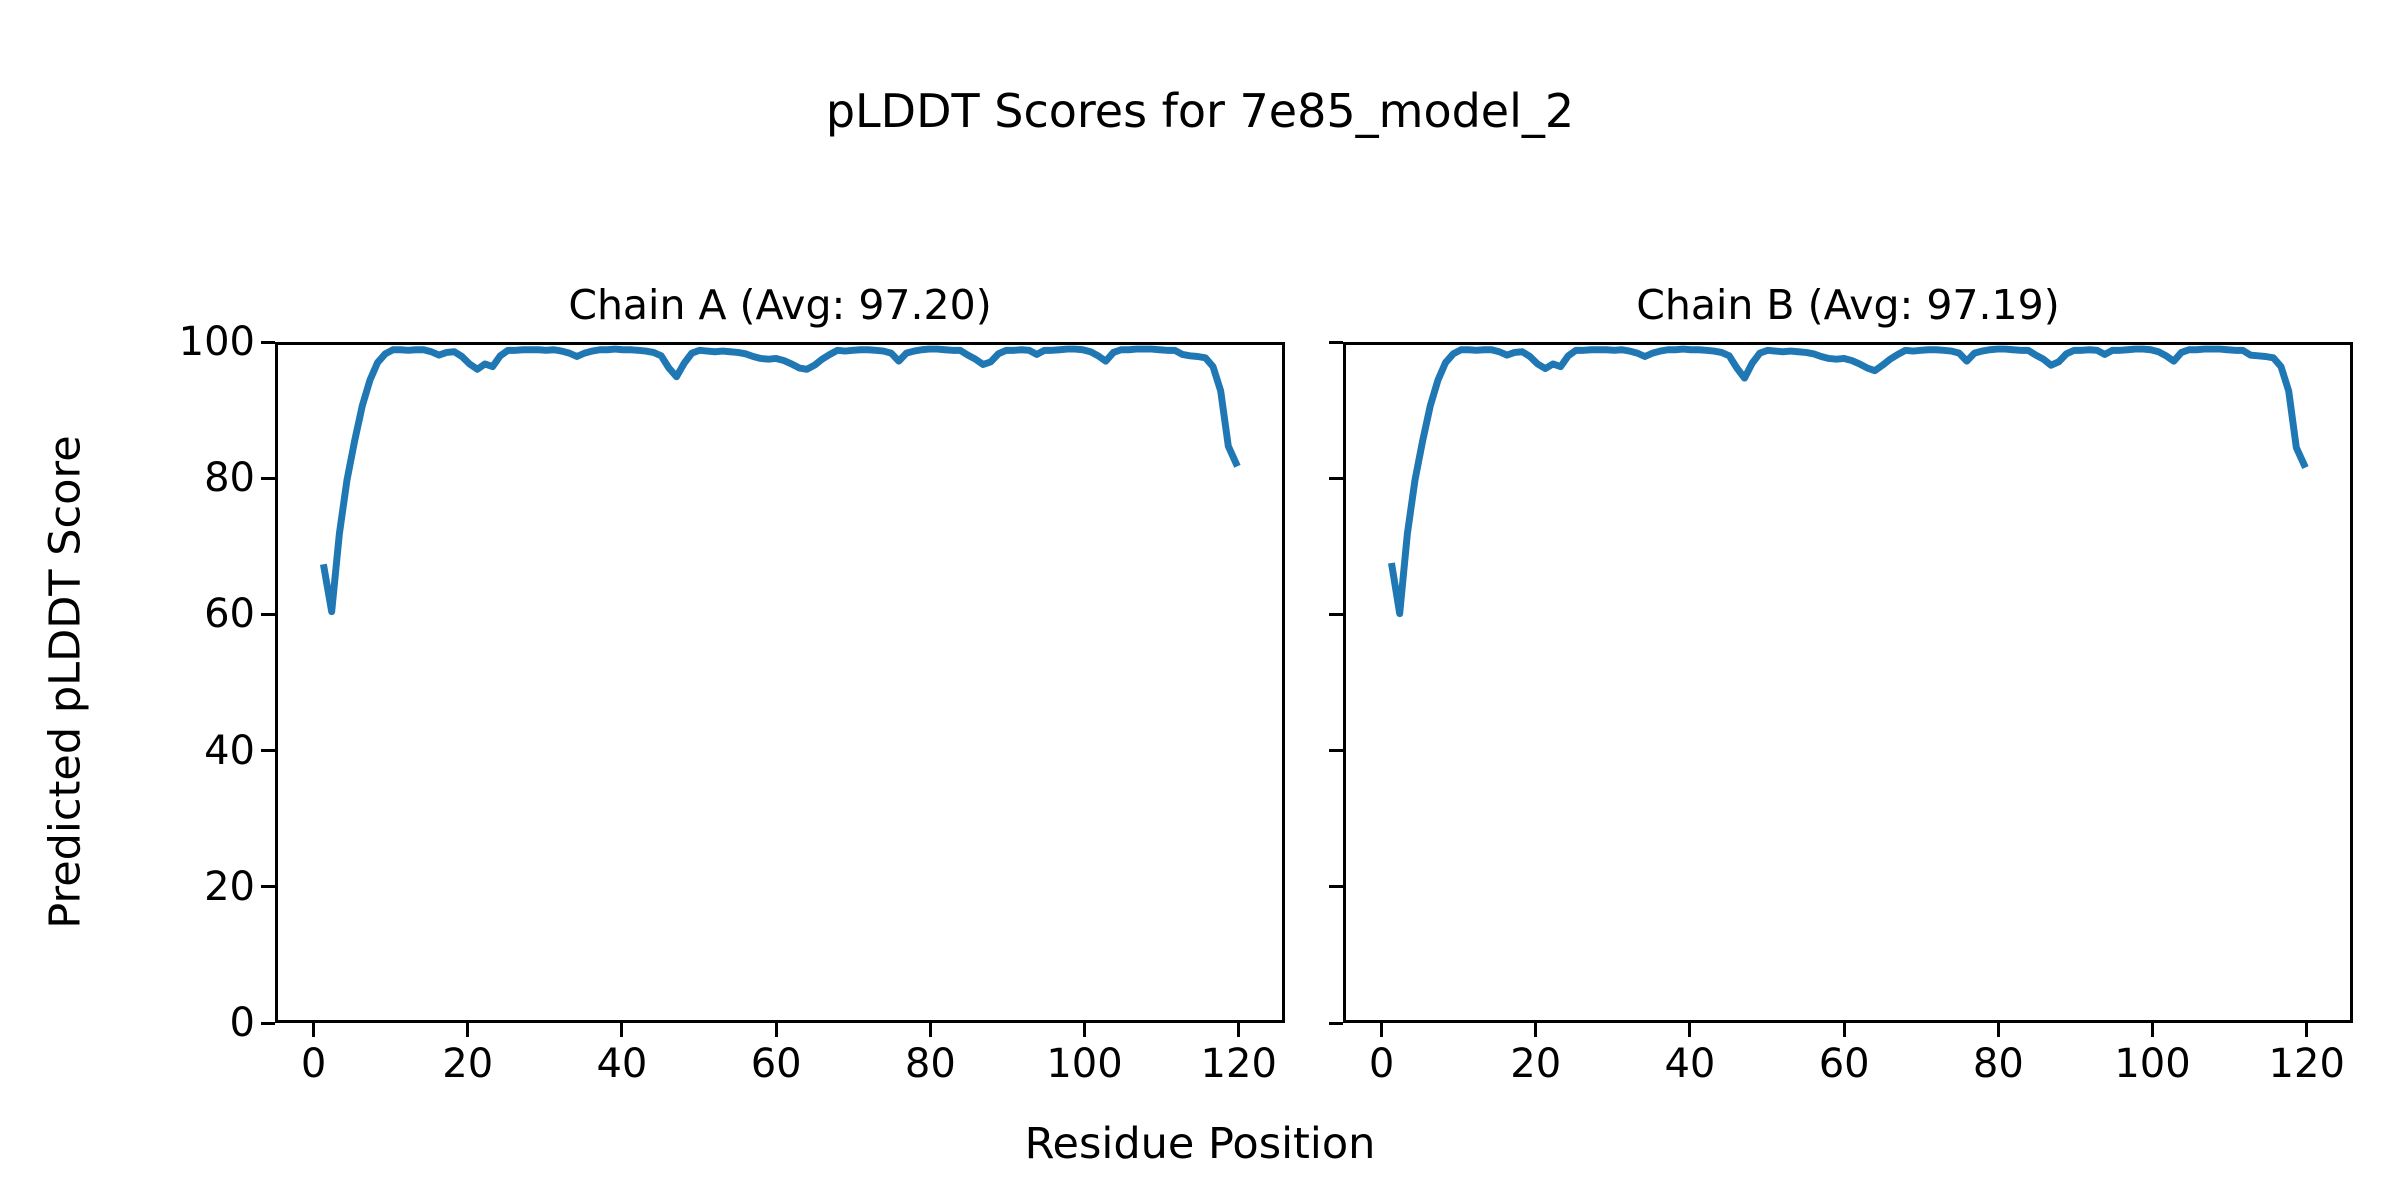  I want to click on y-tick-label: 0, so click(242, 1023).